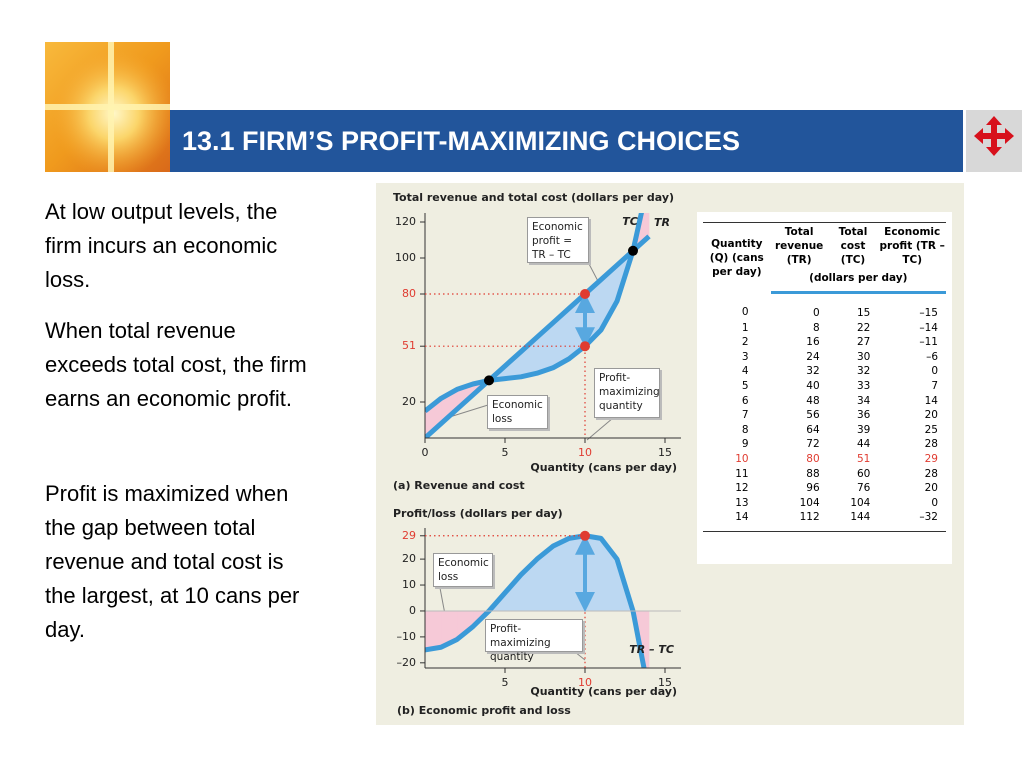 This screenshot has height=768, width=1024. What do you see at coordinates (824, 357) in the screenshot?
I see `table-row: 3 24 30 –6` at bounding box center [824, 357].